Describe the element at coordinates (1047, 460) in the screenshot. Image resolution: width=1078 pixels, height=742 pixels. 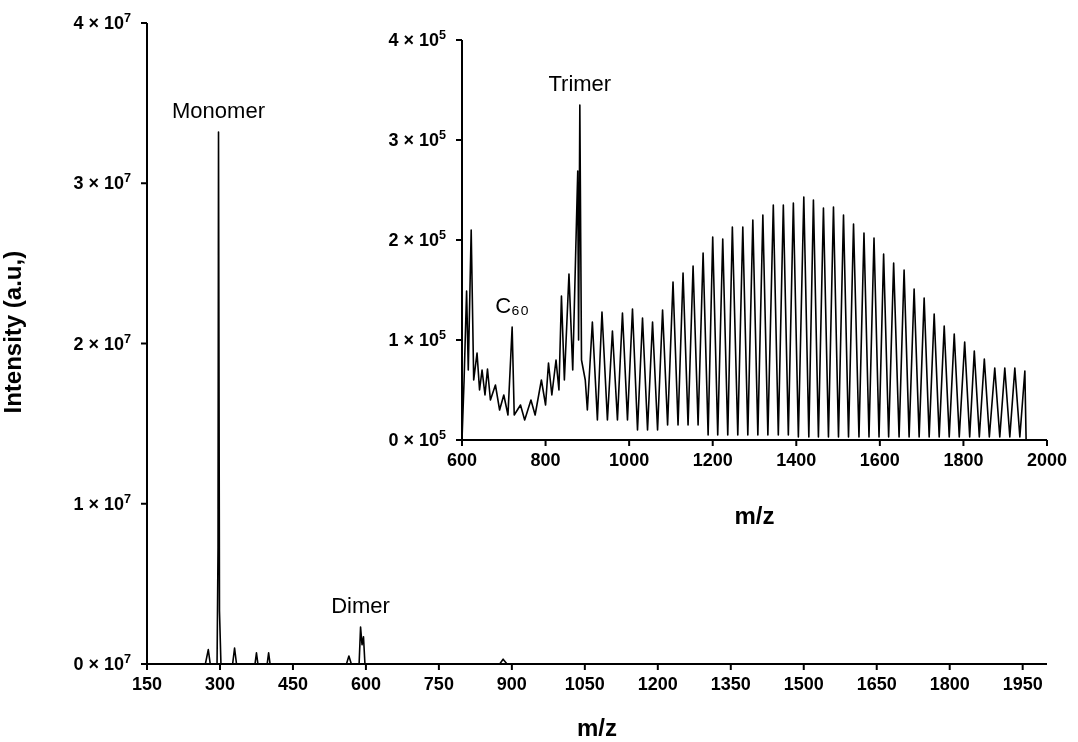
I see `x-tick-label: 2000` at that location.